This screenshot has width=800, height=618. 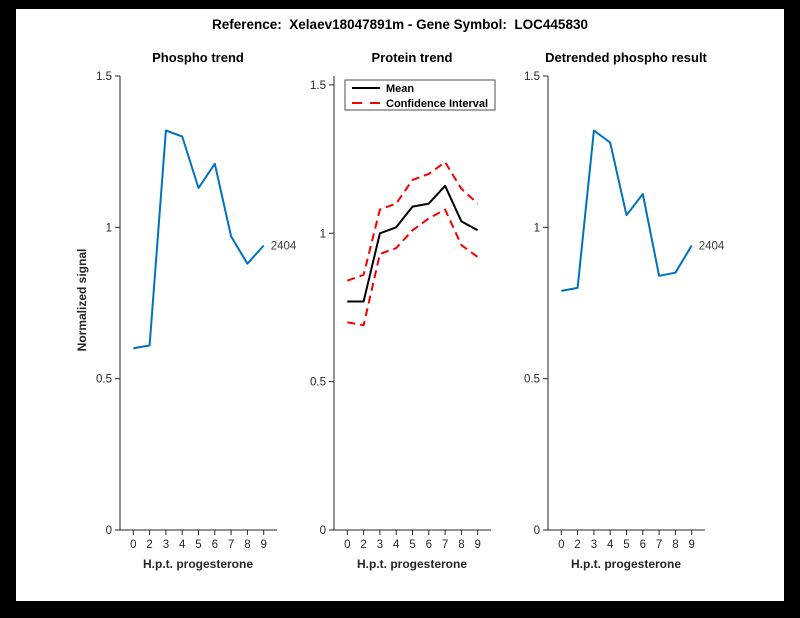 I want to click on chart-title-phospho-trend: Phospho trend, so click(x=198, y=57).